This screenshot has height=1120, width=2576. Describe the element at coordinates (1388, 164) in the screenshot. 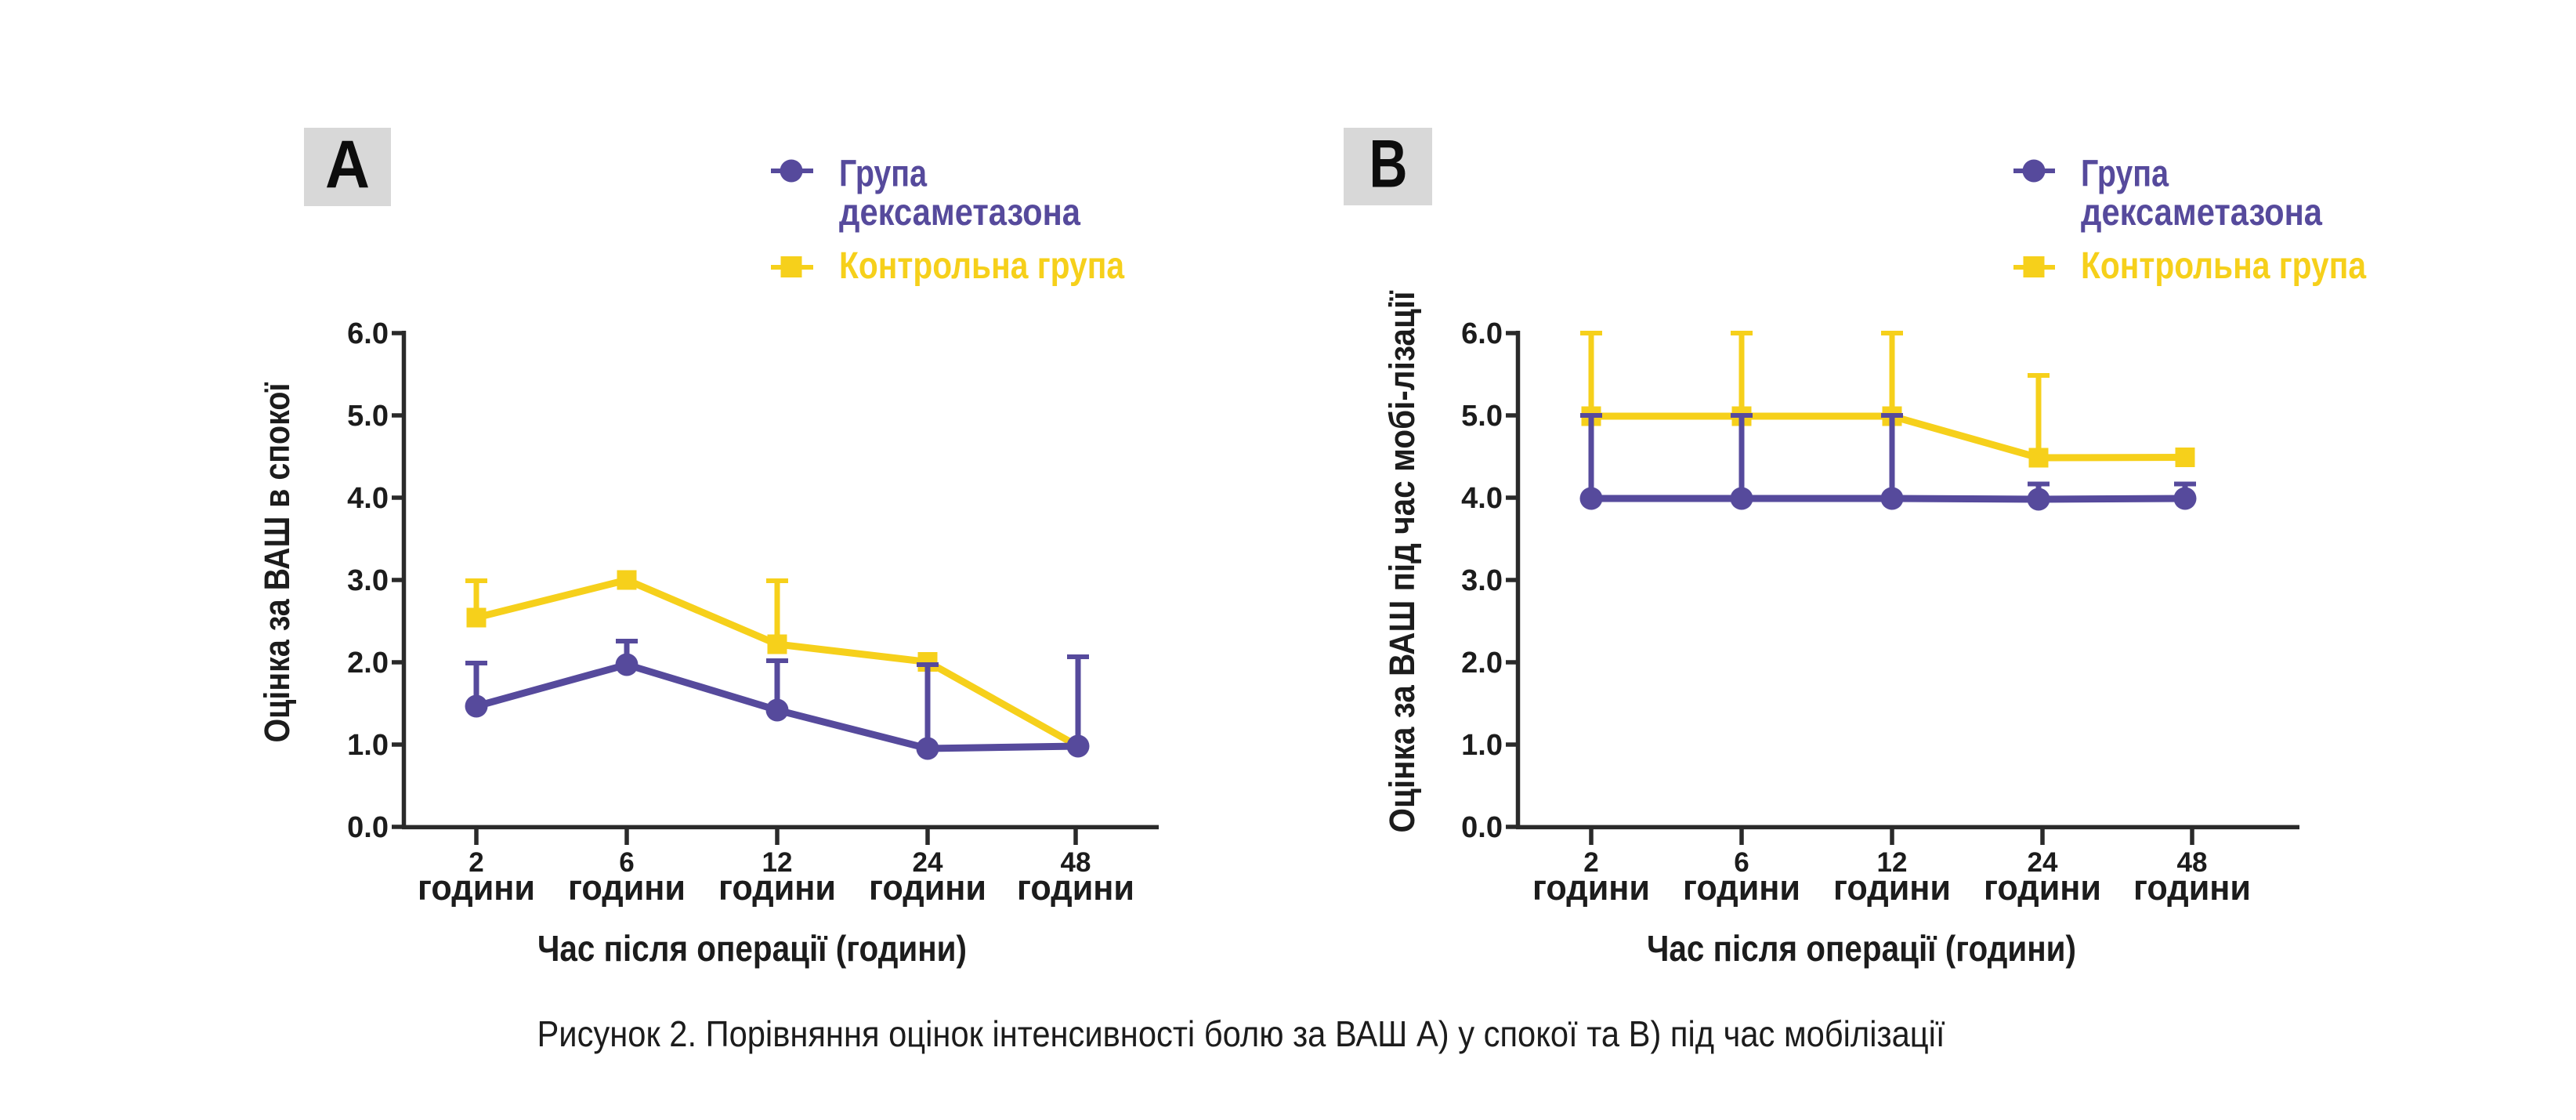

I see `svg-text: B` at that location.